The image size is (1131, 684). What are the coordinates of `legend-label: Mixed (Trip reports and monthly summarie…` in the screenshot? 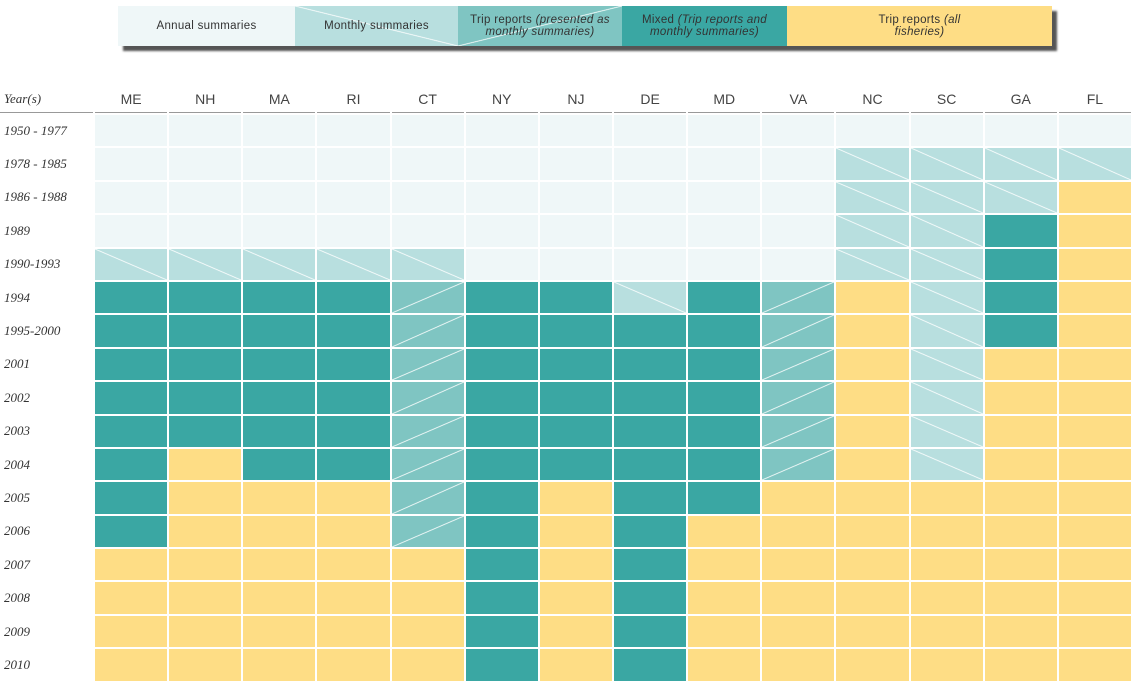 It's located at (704, 26).